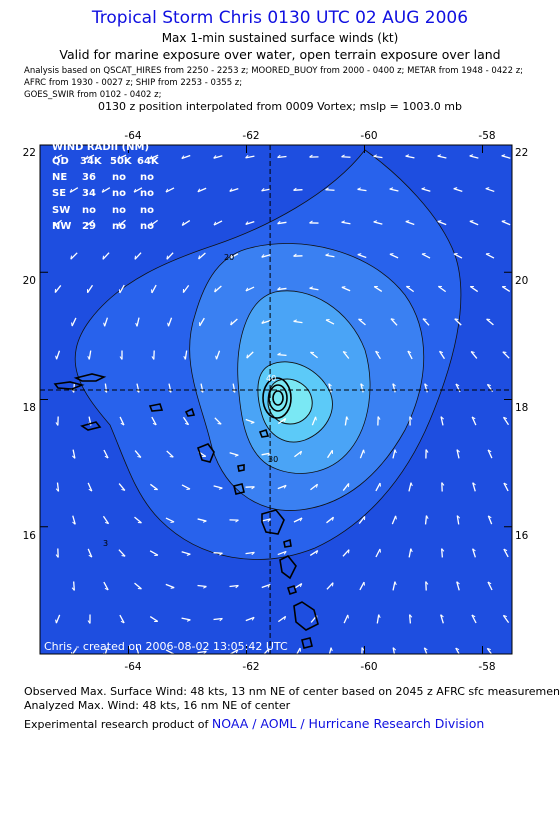  What do you see at coordinates (91, 161) in the screenshot?
I see `wind-radii-header-34k: 34K` at bounding box center [91, 161].